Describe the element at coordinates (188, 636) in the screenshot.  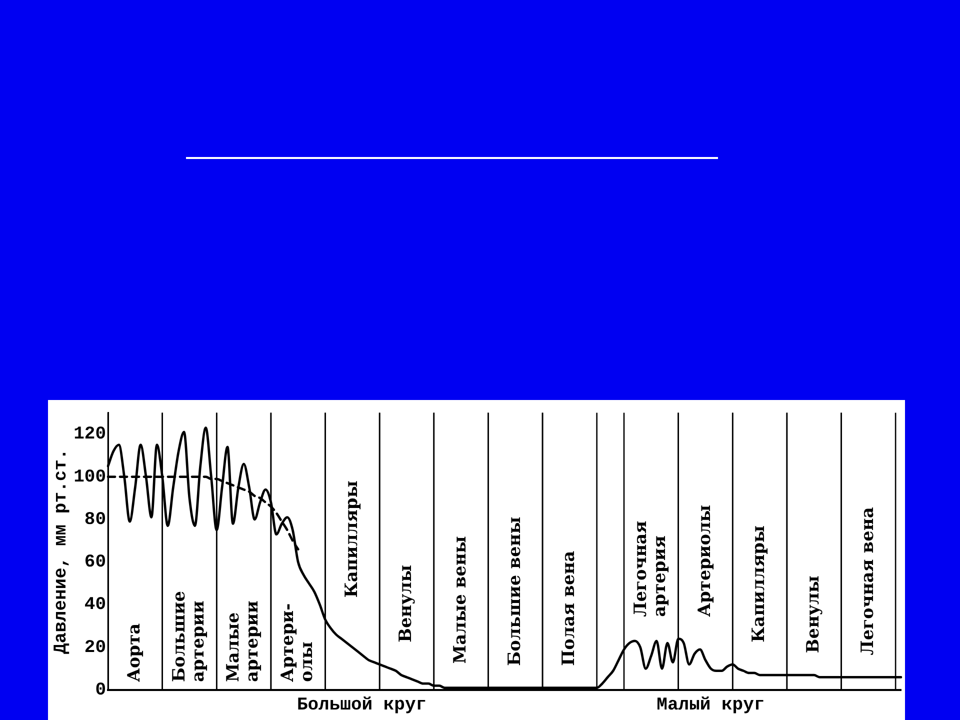
I see `annotation: Большие артерии` at that location.